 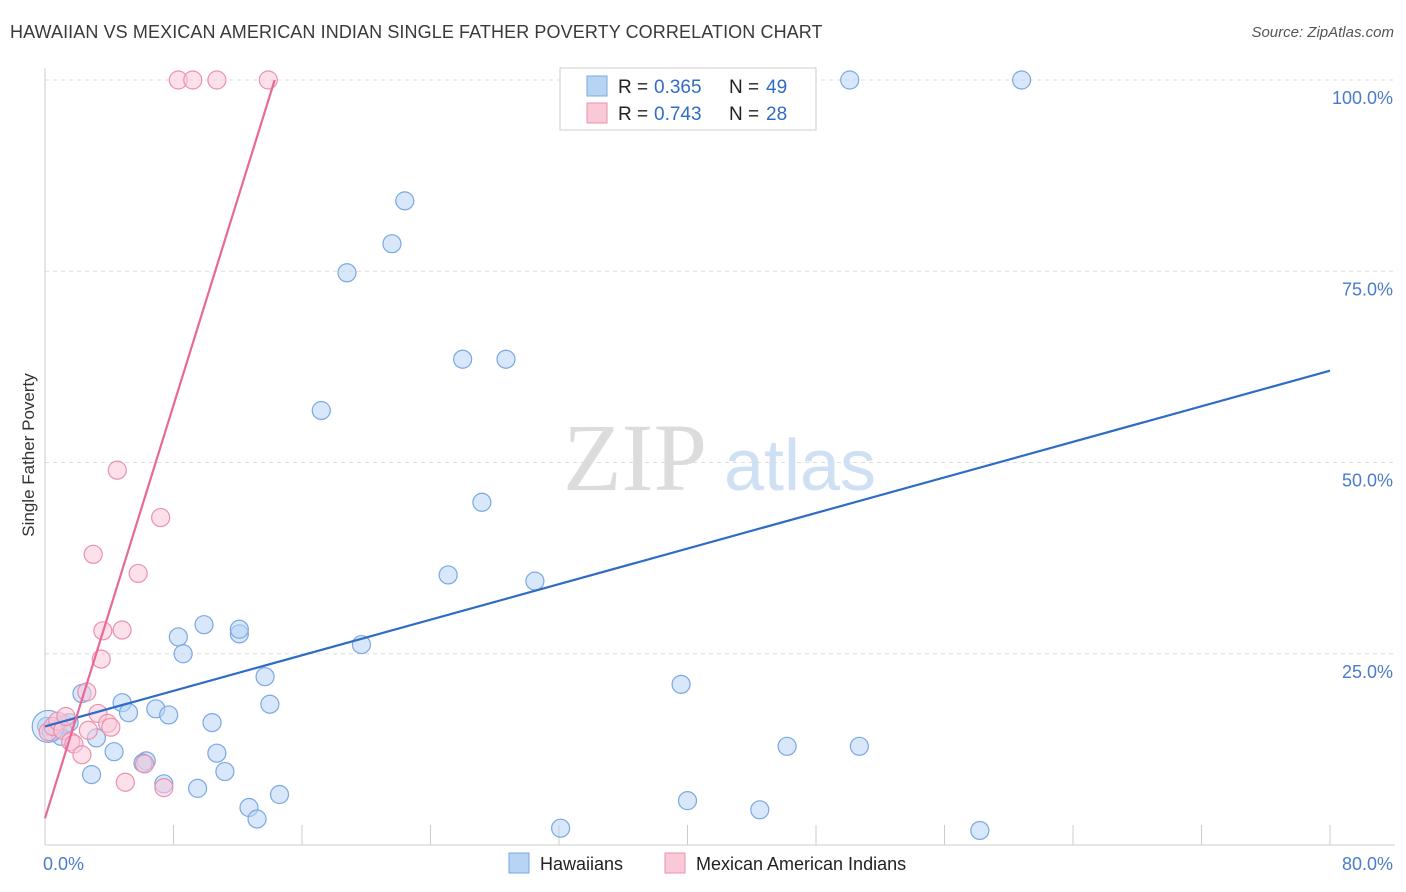 What do you see at coordinates (1367, 672) in the screenshot?
I see `y-tick-label: 25.0%` at bounding box center [1367, 672].